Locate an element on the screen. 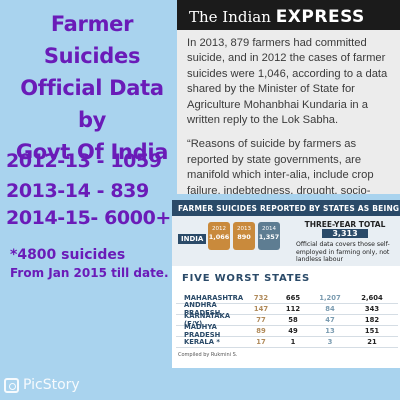  table-row: MAHARASHTRA 732 665 1,207 2,604 is located at coordinates (287, 298).